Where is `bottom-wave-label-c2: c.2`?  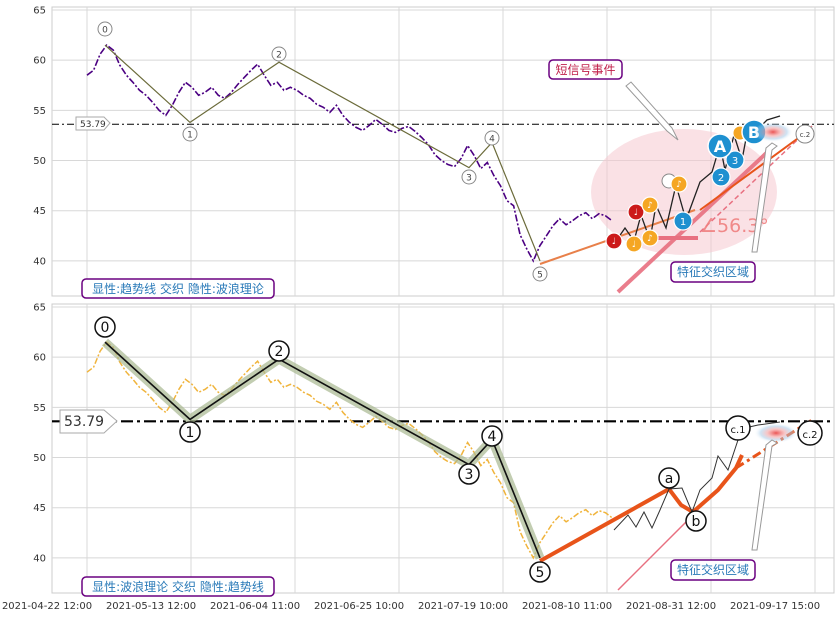 bottom-wave-label-c2: c.2 is located at coordinates (810, 433).